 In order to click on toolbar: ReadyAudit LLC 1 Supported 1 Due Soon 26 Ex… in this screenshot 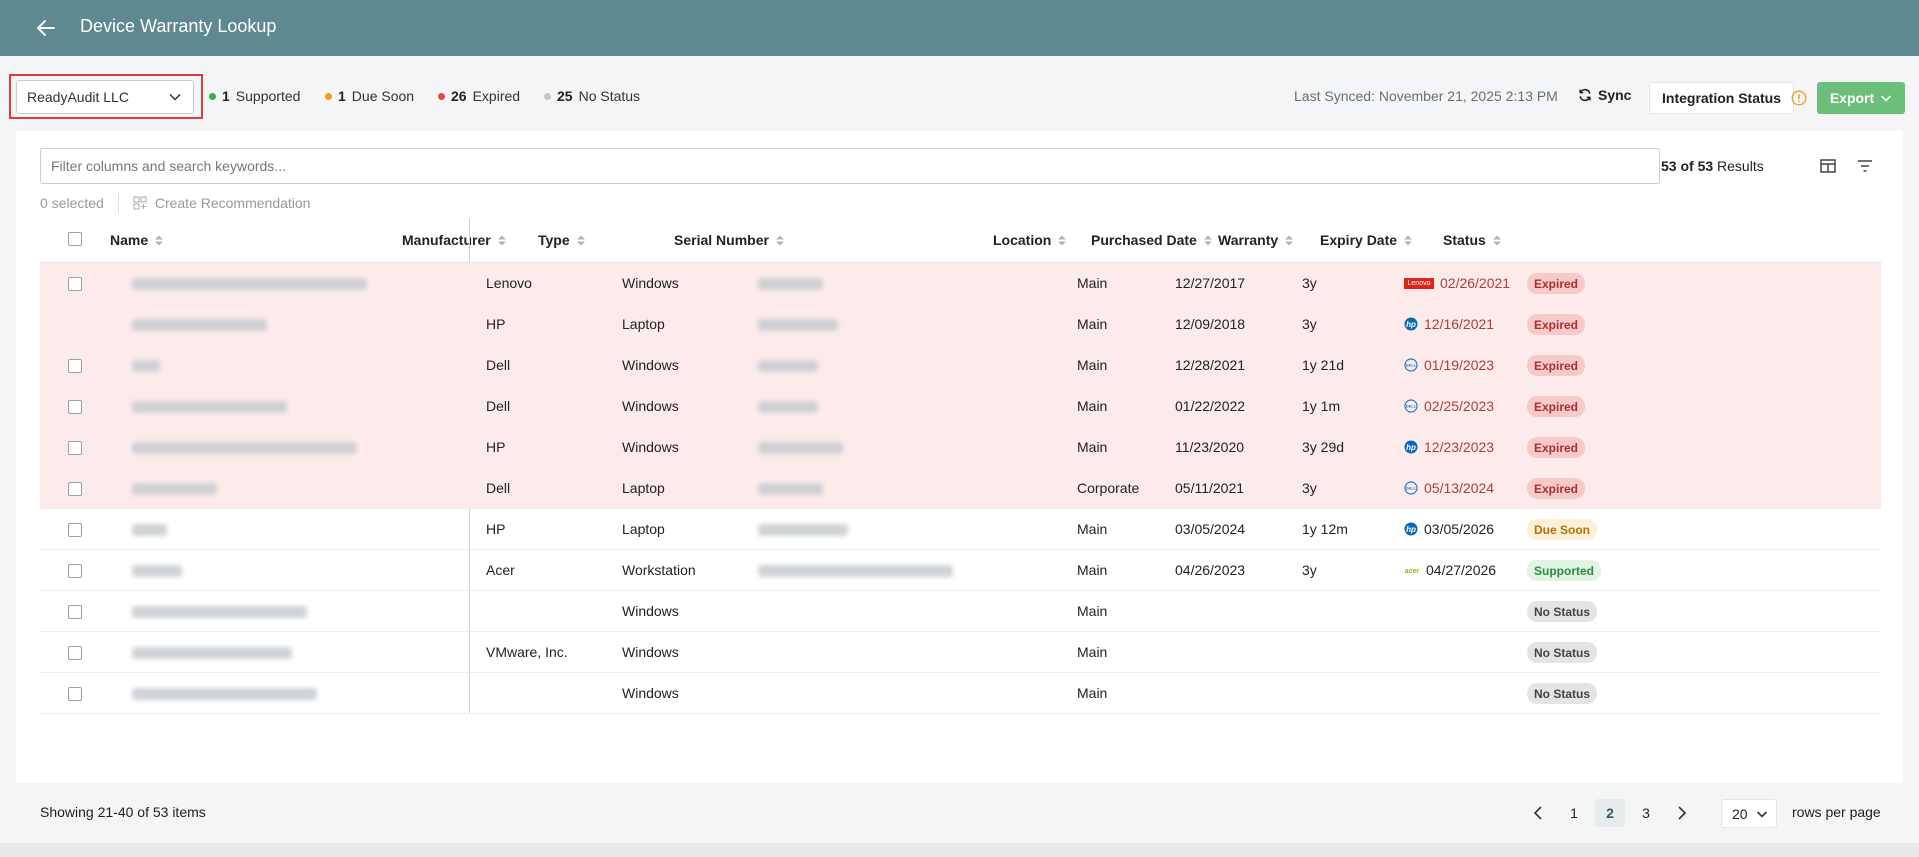, I will do `click(959, 93)`.